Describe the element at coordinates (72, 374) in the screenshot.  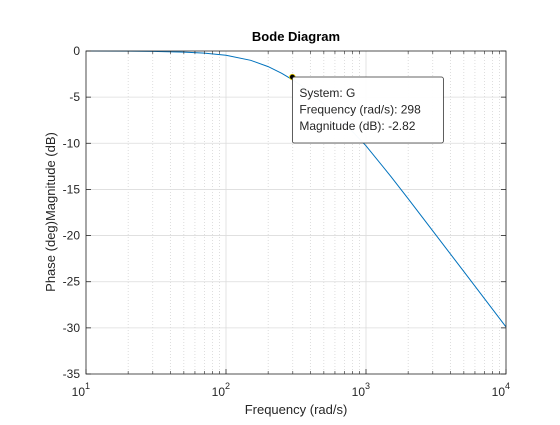
I see `y-tick-label: -35` at that location.